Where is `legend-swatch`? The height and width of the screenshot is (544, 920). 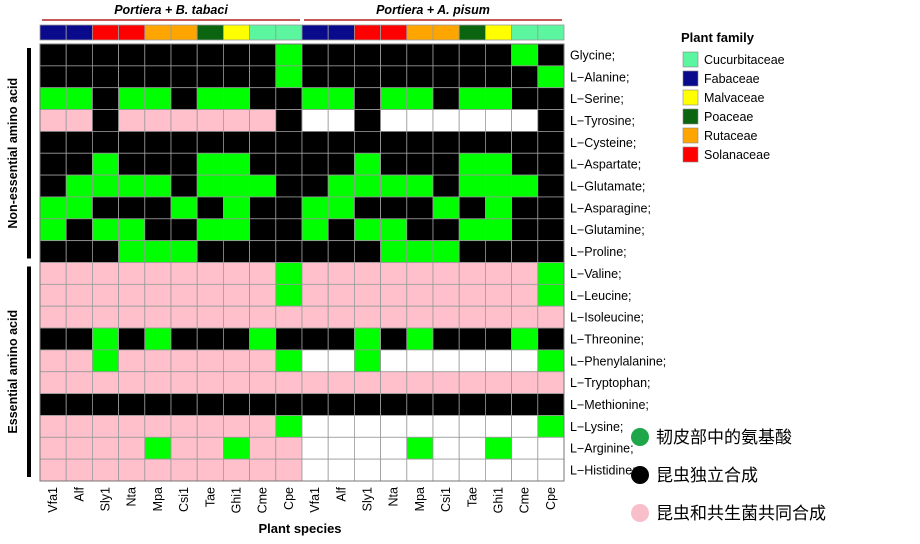
legend-swatch is located at coordinates (690, 78).